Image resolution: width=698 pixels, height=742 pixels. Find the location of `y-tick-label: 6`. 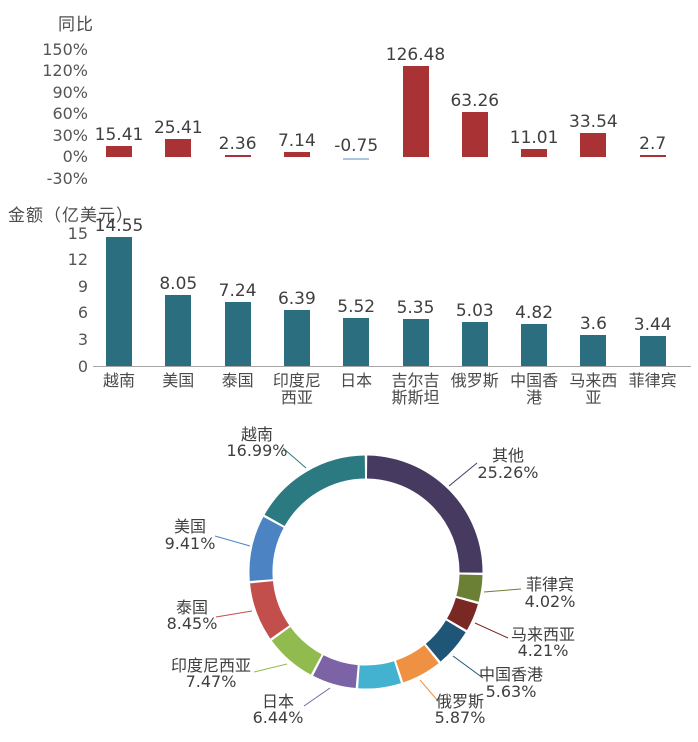

y-tick-label: 6 is located at coordinates (82, 313).